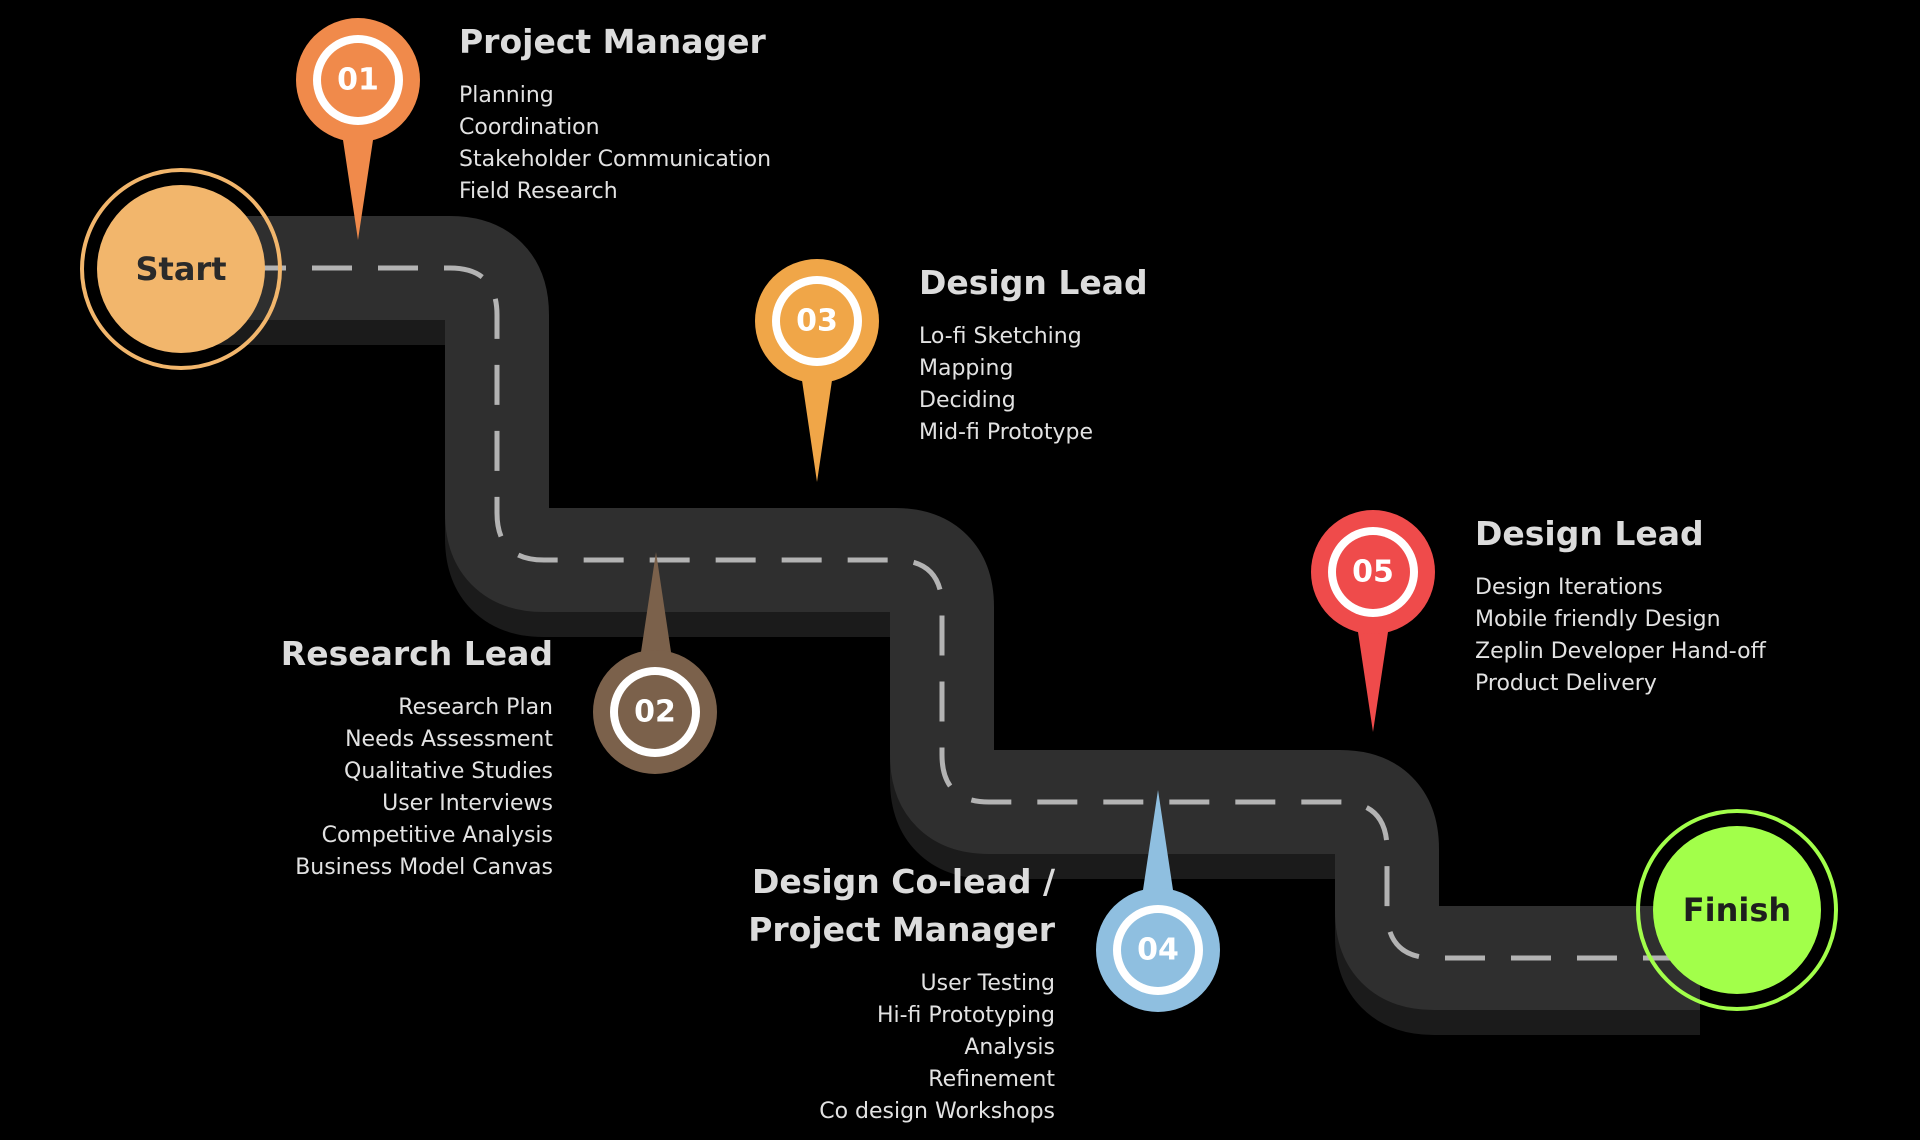 The image size is (1920, 1140). I want to click on pin-04-number: 04, so click(1158, 950).